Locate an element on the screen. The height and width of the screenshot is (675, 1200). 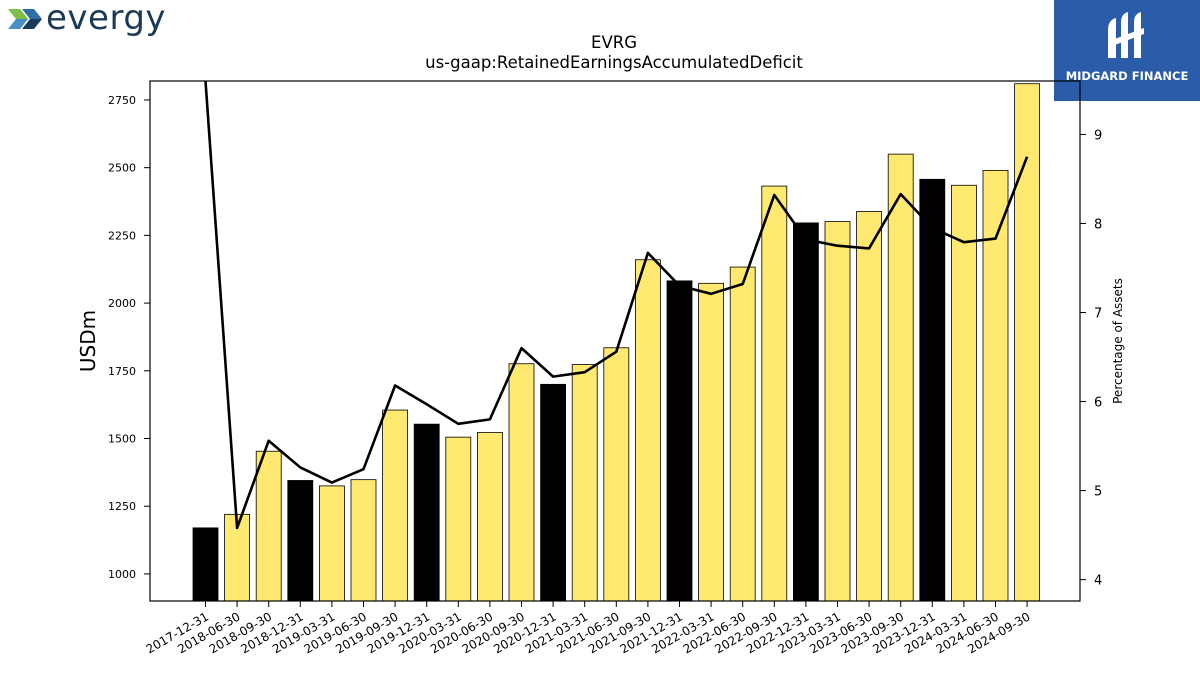
y-tick-label: 2250 is located at coordinates (122, 235).